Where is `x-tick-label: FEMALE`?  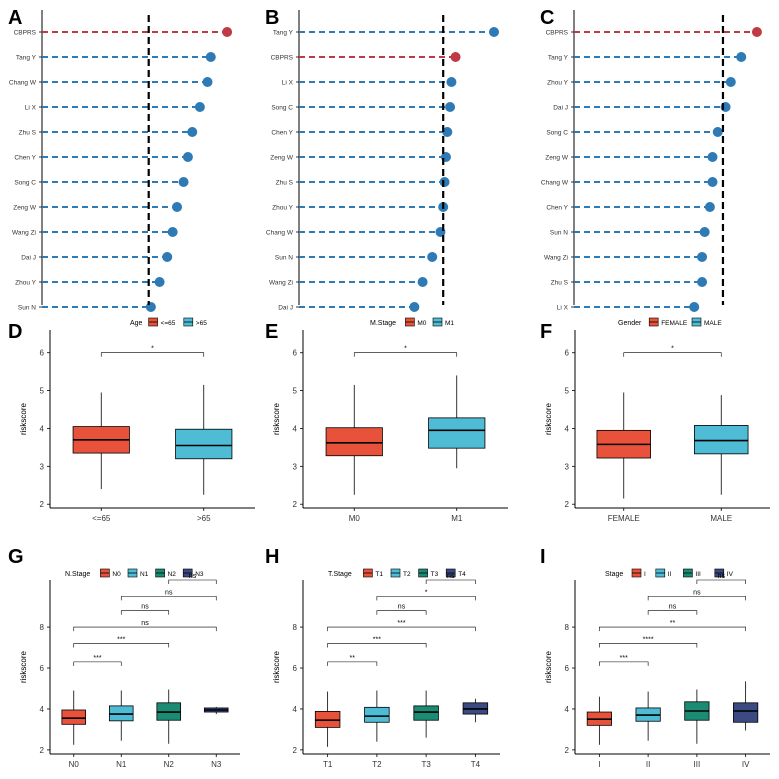
x-tick-label: FEMALE is located at coordinates (624, 518).